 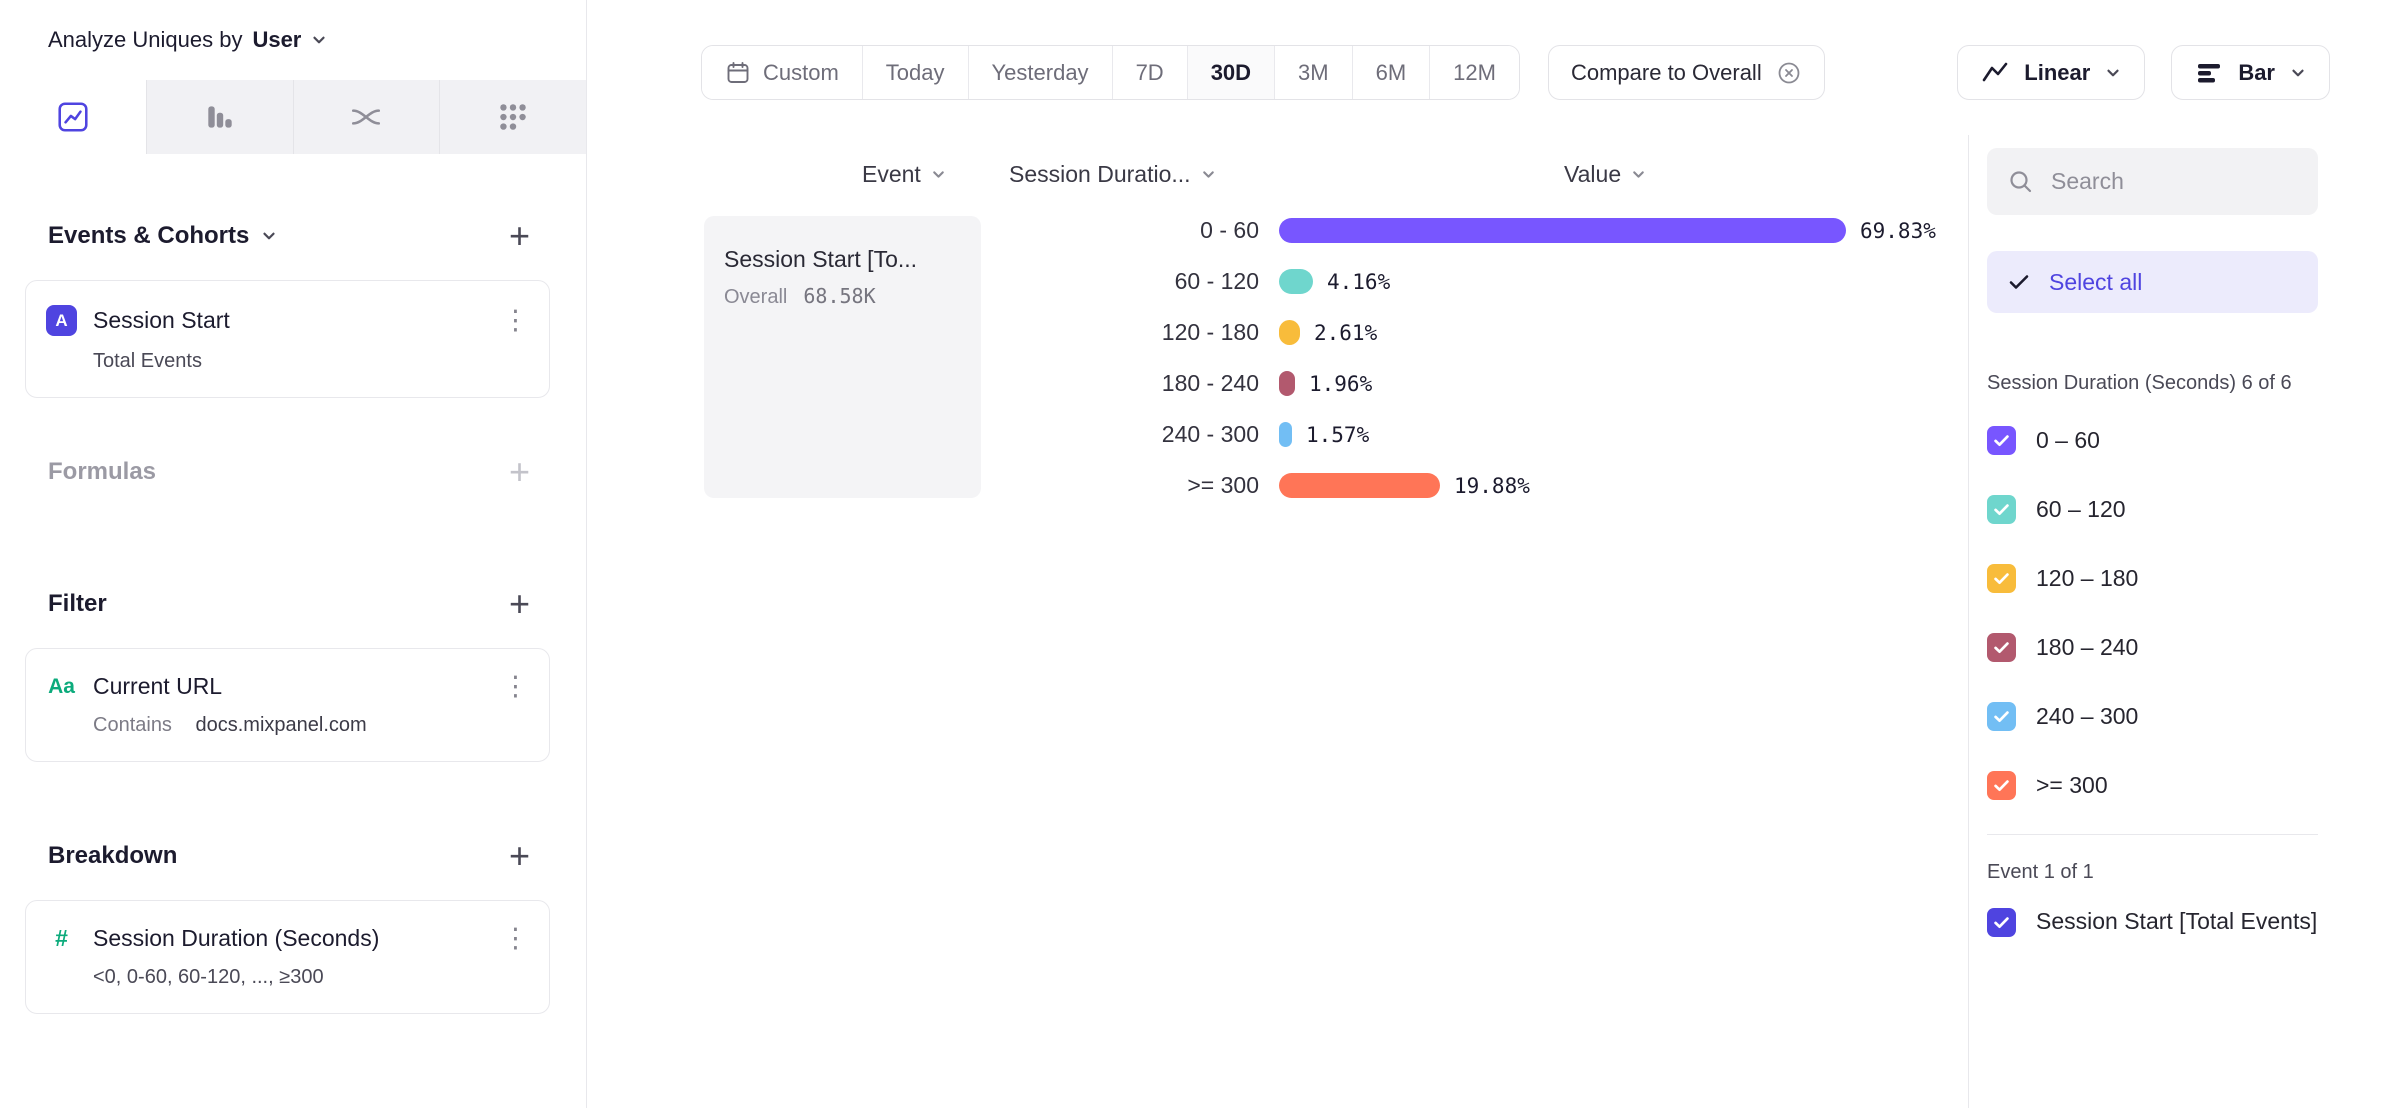 I want to click on category-label: >= 300, so click(x=1223, y=485).